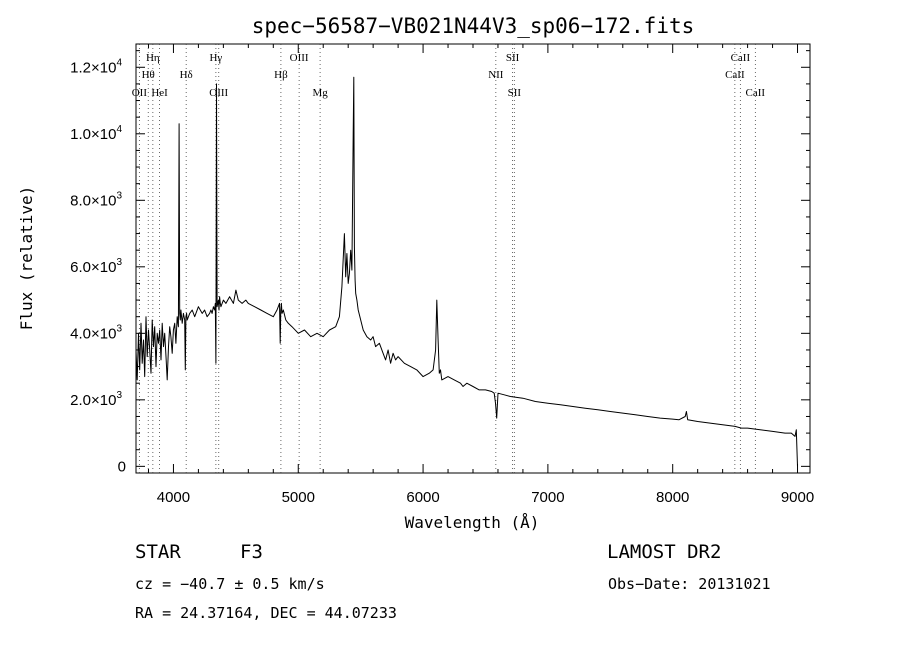 The image size is (900, 650). I want to click on x-axis-label: Wavelength (Å), so click(472, 522).